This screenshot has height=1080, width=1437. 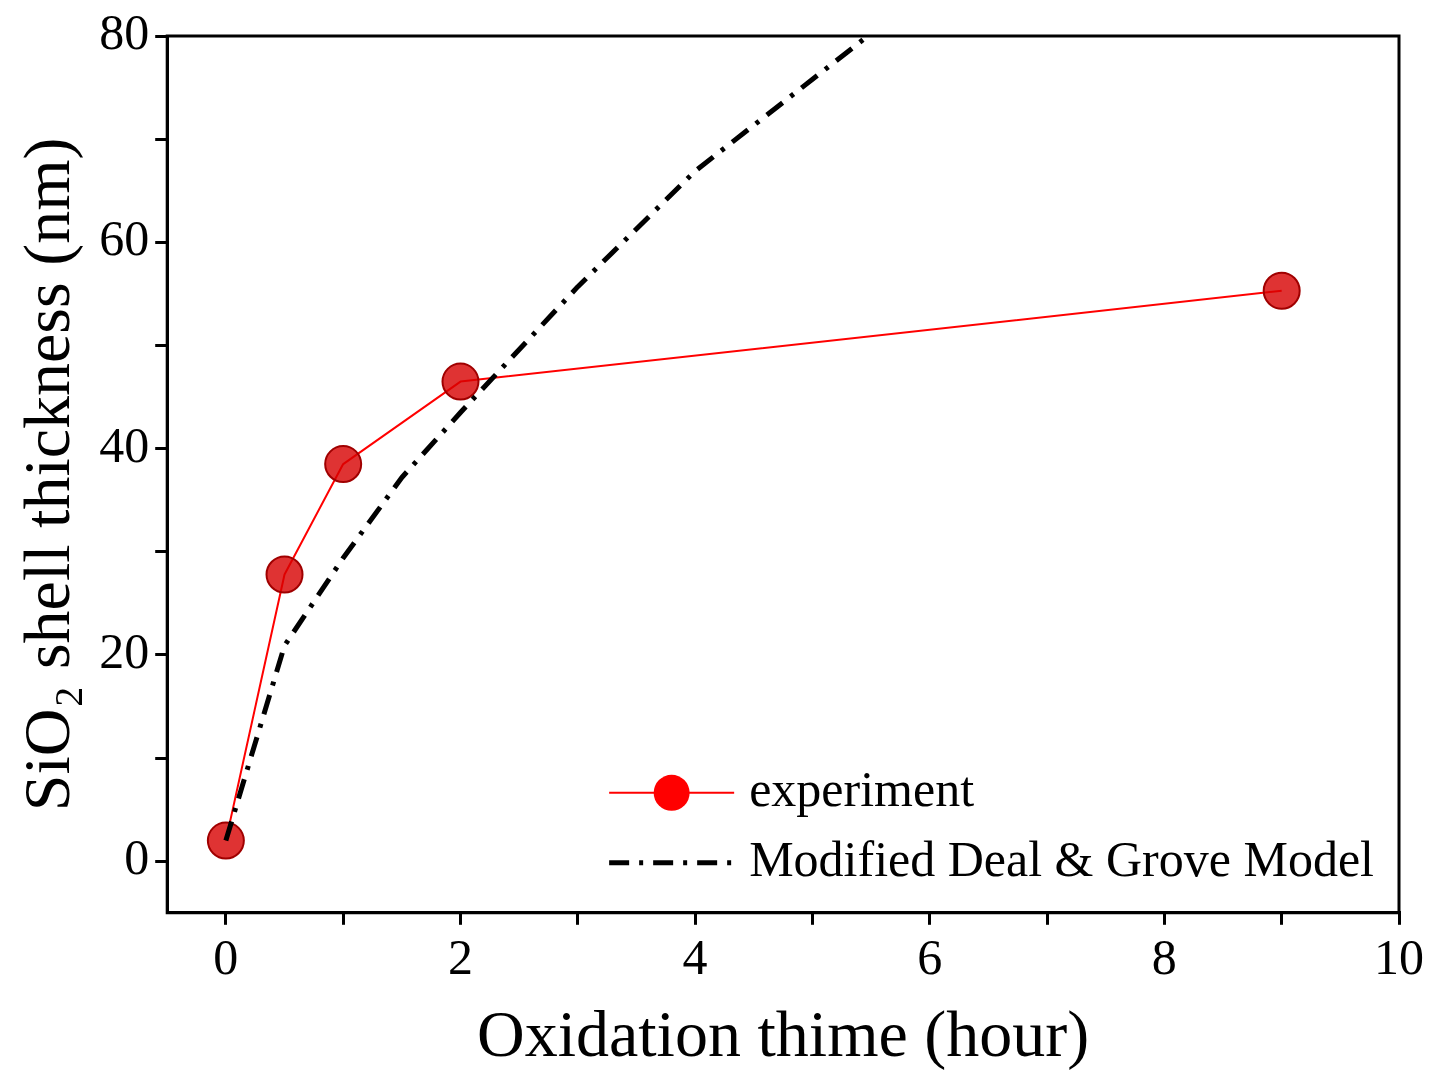 What do you see at coordinates (46, 474) in the screenshot?
I see `y-axis-title: SiO₂ shell thickness (nm)` at bounding box center [46, 474].